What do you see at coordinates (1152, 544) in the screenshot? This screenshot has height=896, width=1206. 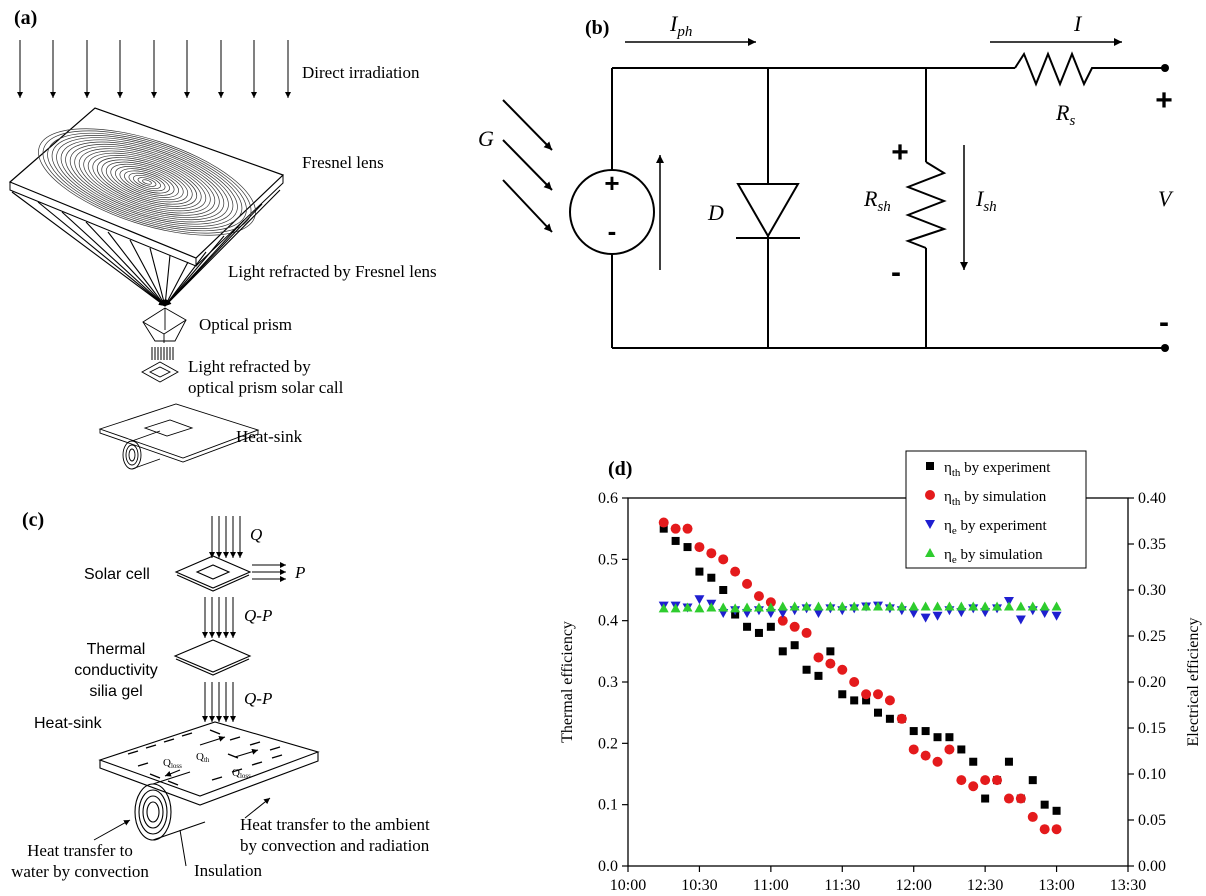 I see `y2-tick-label: 0.35` at bounding box center [1152, 544].